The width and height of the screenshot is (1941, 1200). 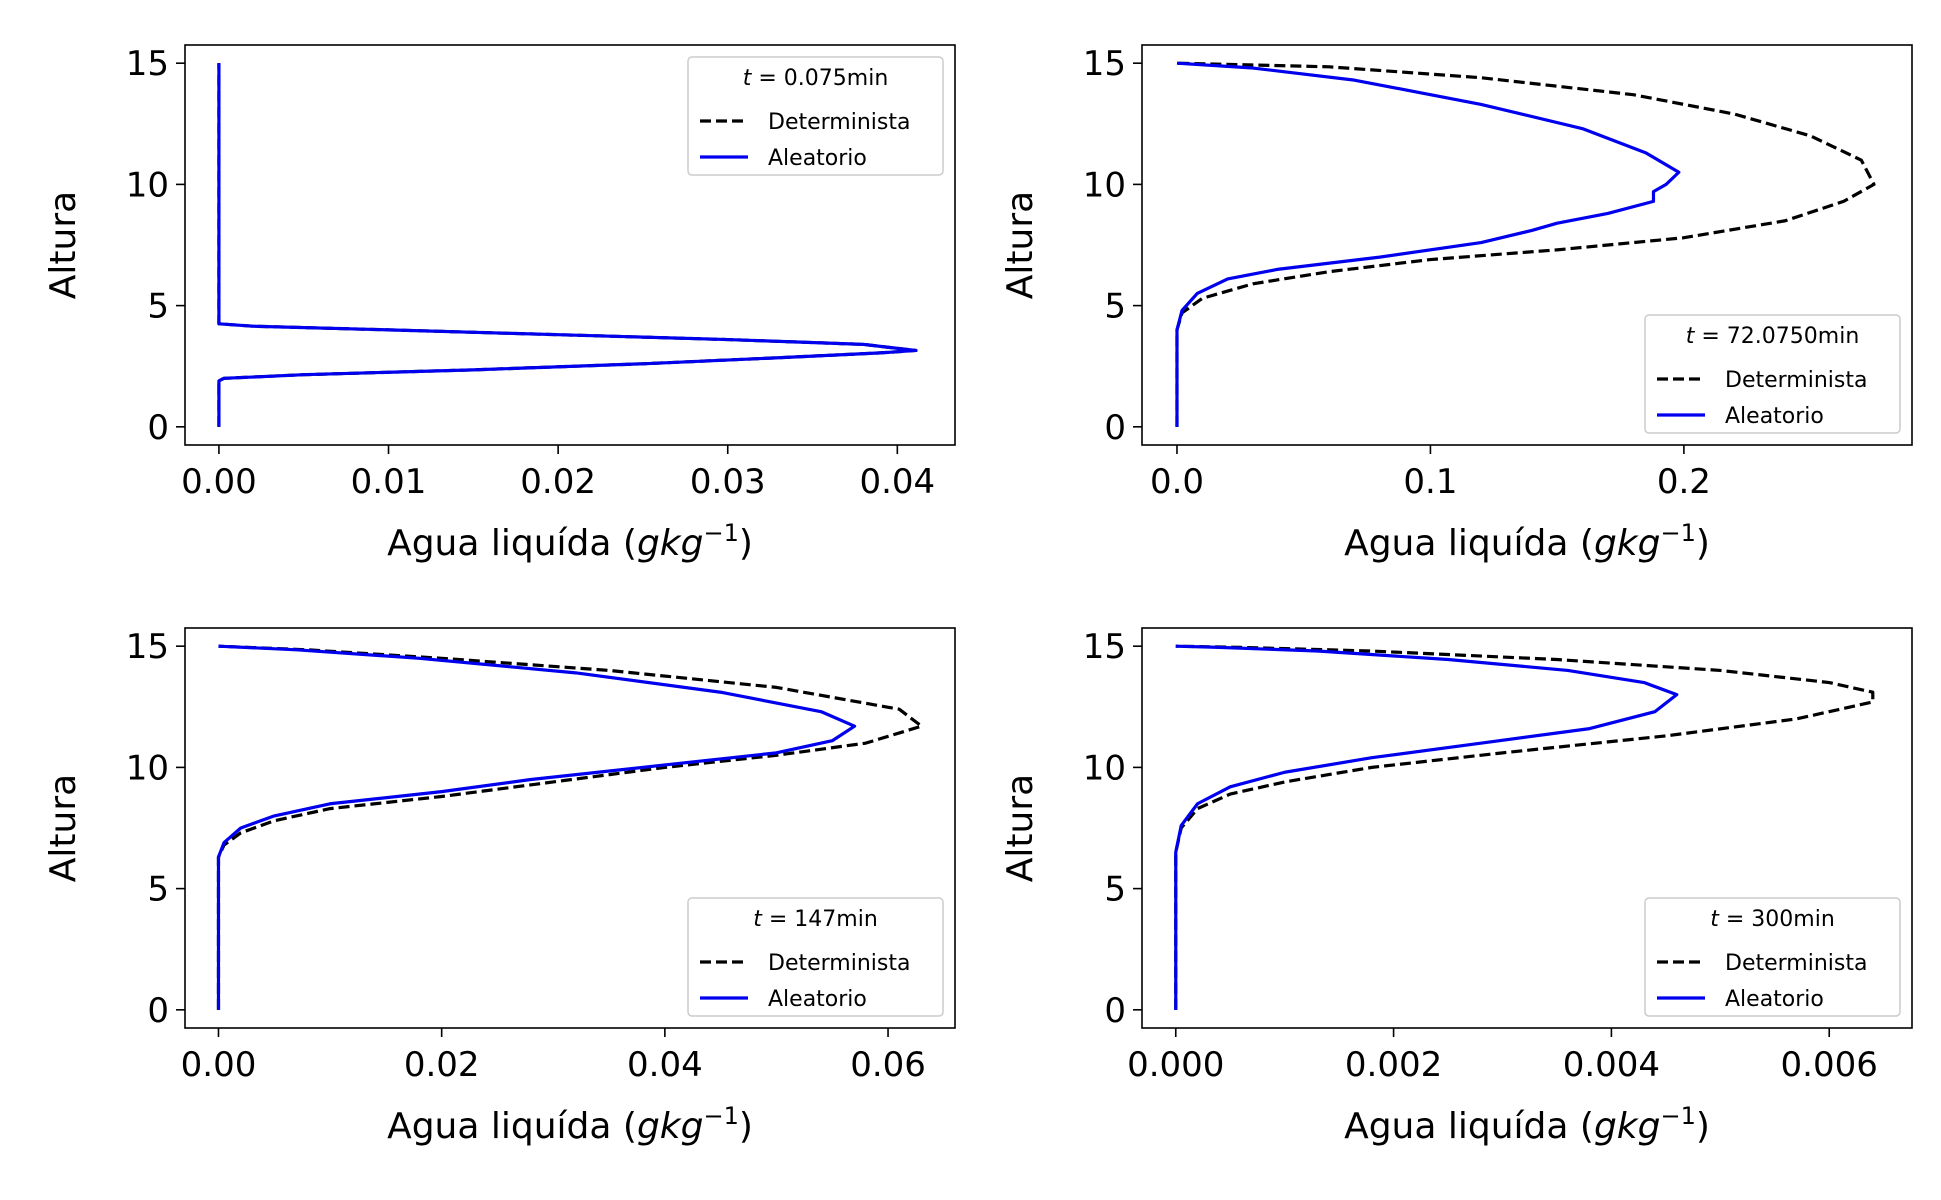 What do you see at coordinates (815, 919) in the screenshot?
I see `legend-title: t = 147min` at bounding box center [815, 919].